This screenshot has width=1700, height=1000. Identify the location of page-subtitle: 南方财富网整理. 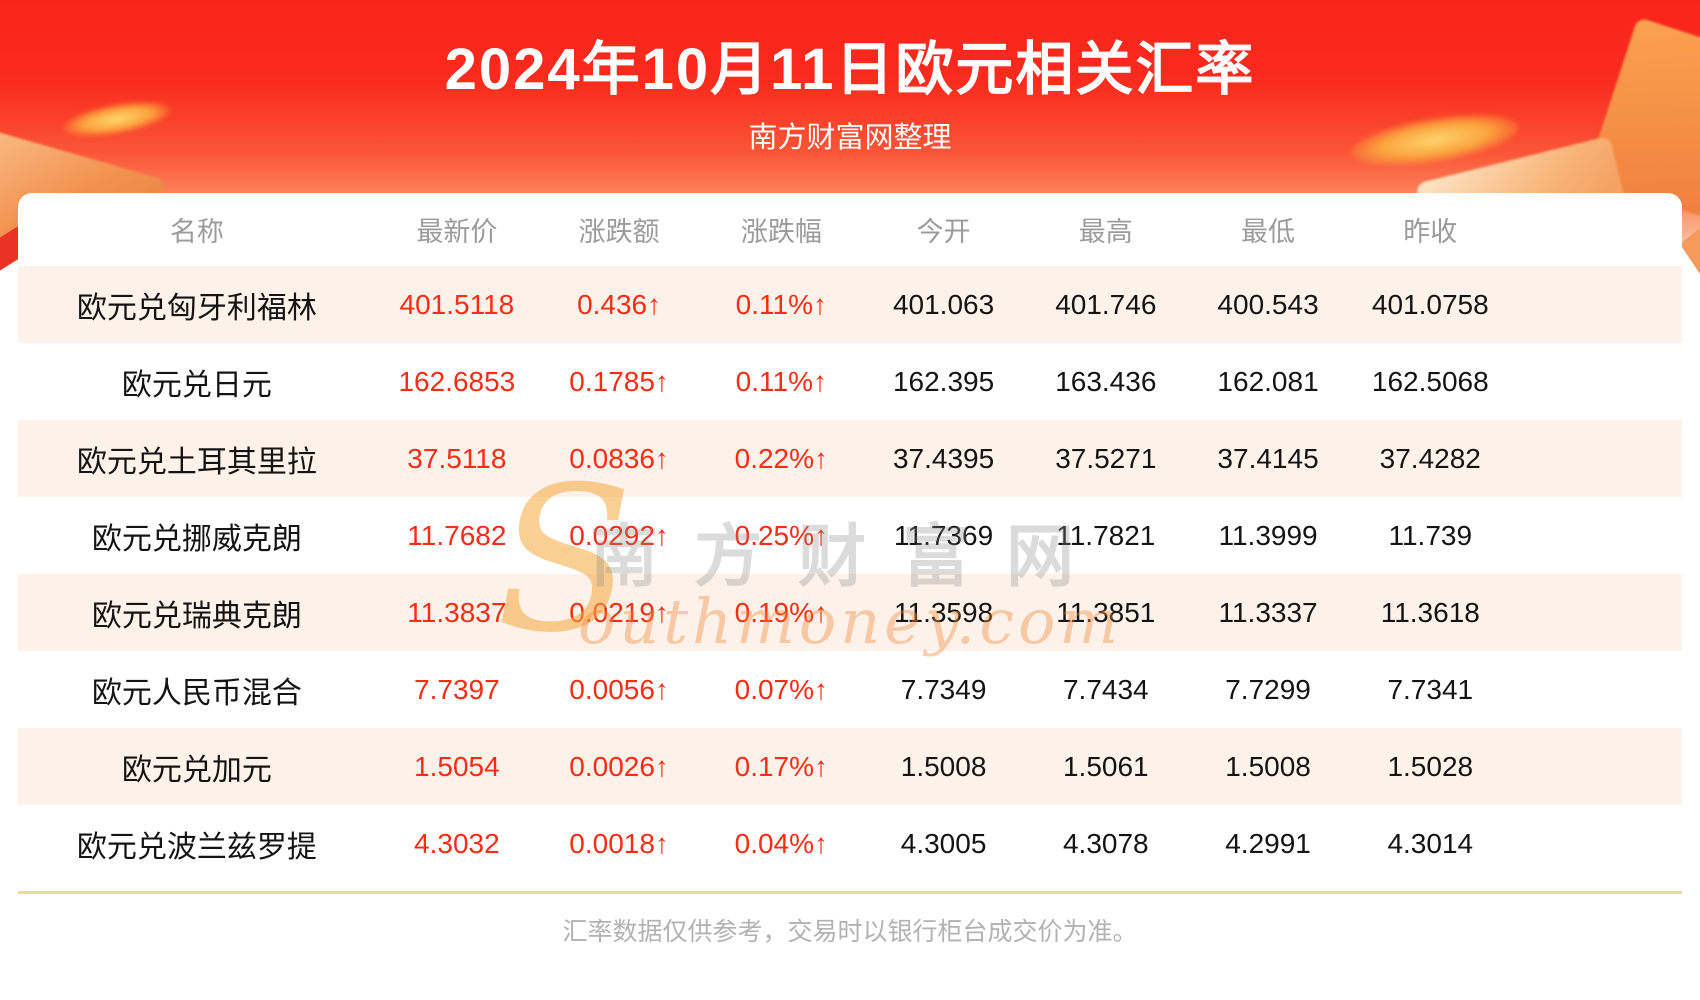
(850, 138).